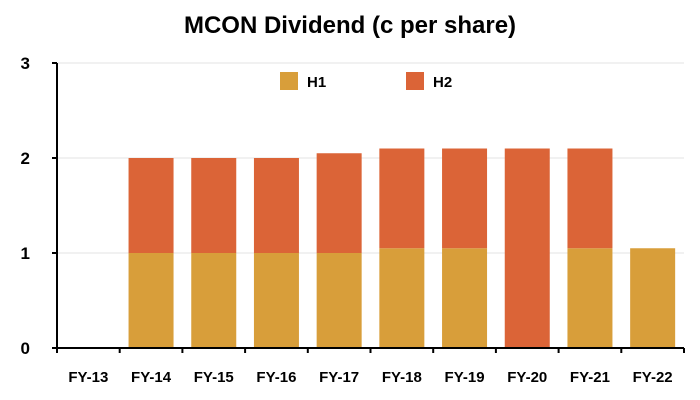 The width and height of the screenshot is (700, 400). What do you see at coordinates (527, 377) in the screenshot?
I see `x-tick-label: FY-20` at bounding box center [527, 377].